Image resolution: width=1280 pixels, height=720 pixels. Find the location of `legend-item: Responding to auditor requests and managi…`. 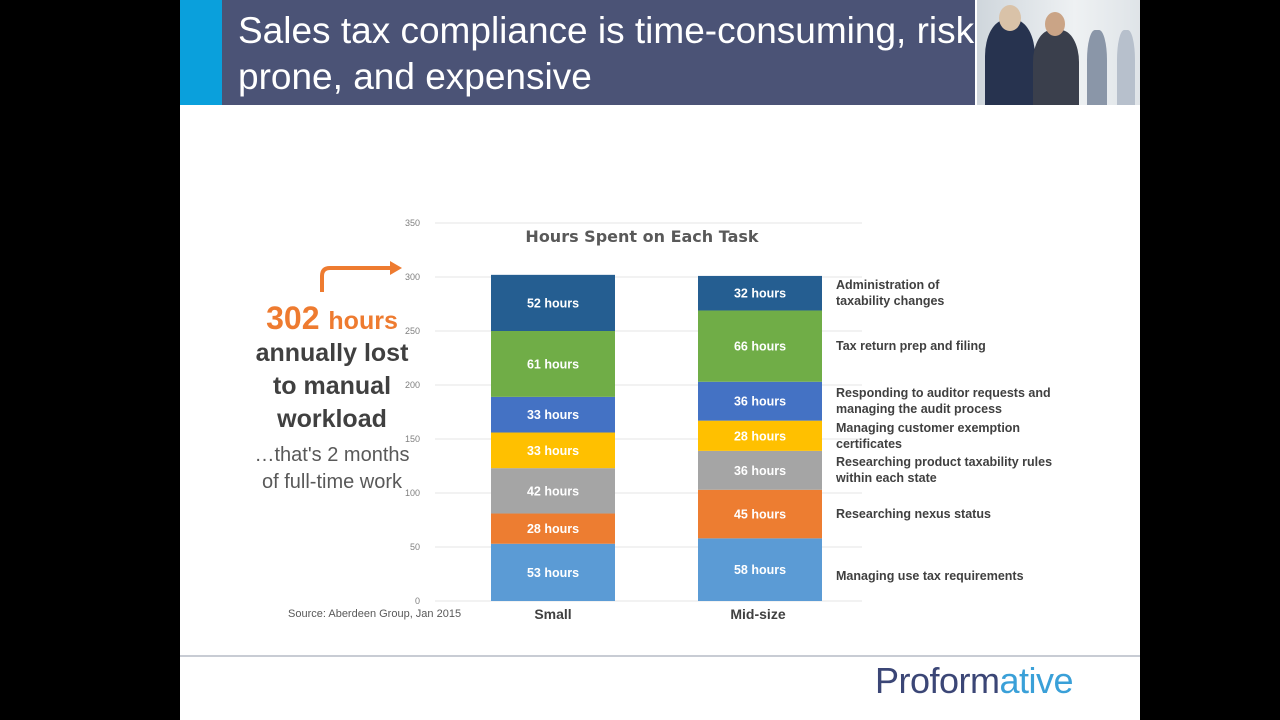

legend-item: Responding to auditor requests and managi… is located at coordinates (943, 401).